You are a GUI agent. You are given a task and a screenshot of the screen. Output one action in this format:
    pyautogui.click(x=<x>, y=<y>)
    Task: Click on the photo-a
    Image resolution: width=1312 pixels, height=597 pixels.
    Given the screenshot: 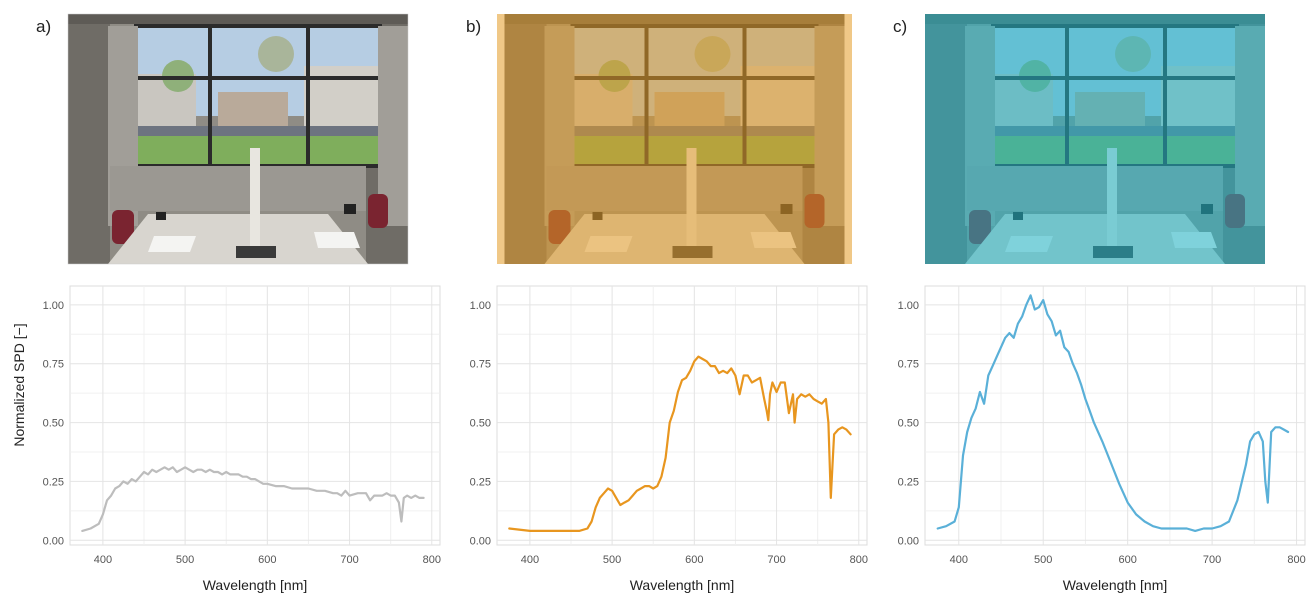 What is the action you would take?
    pyautogui.click(x=238, y=139)
    